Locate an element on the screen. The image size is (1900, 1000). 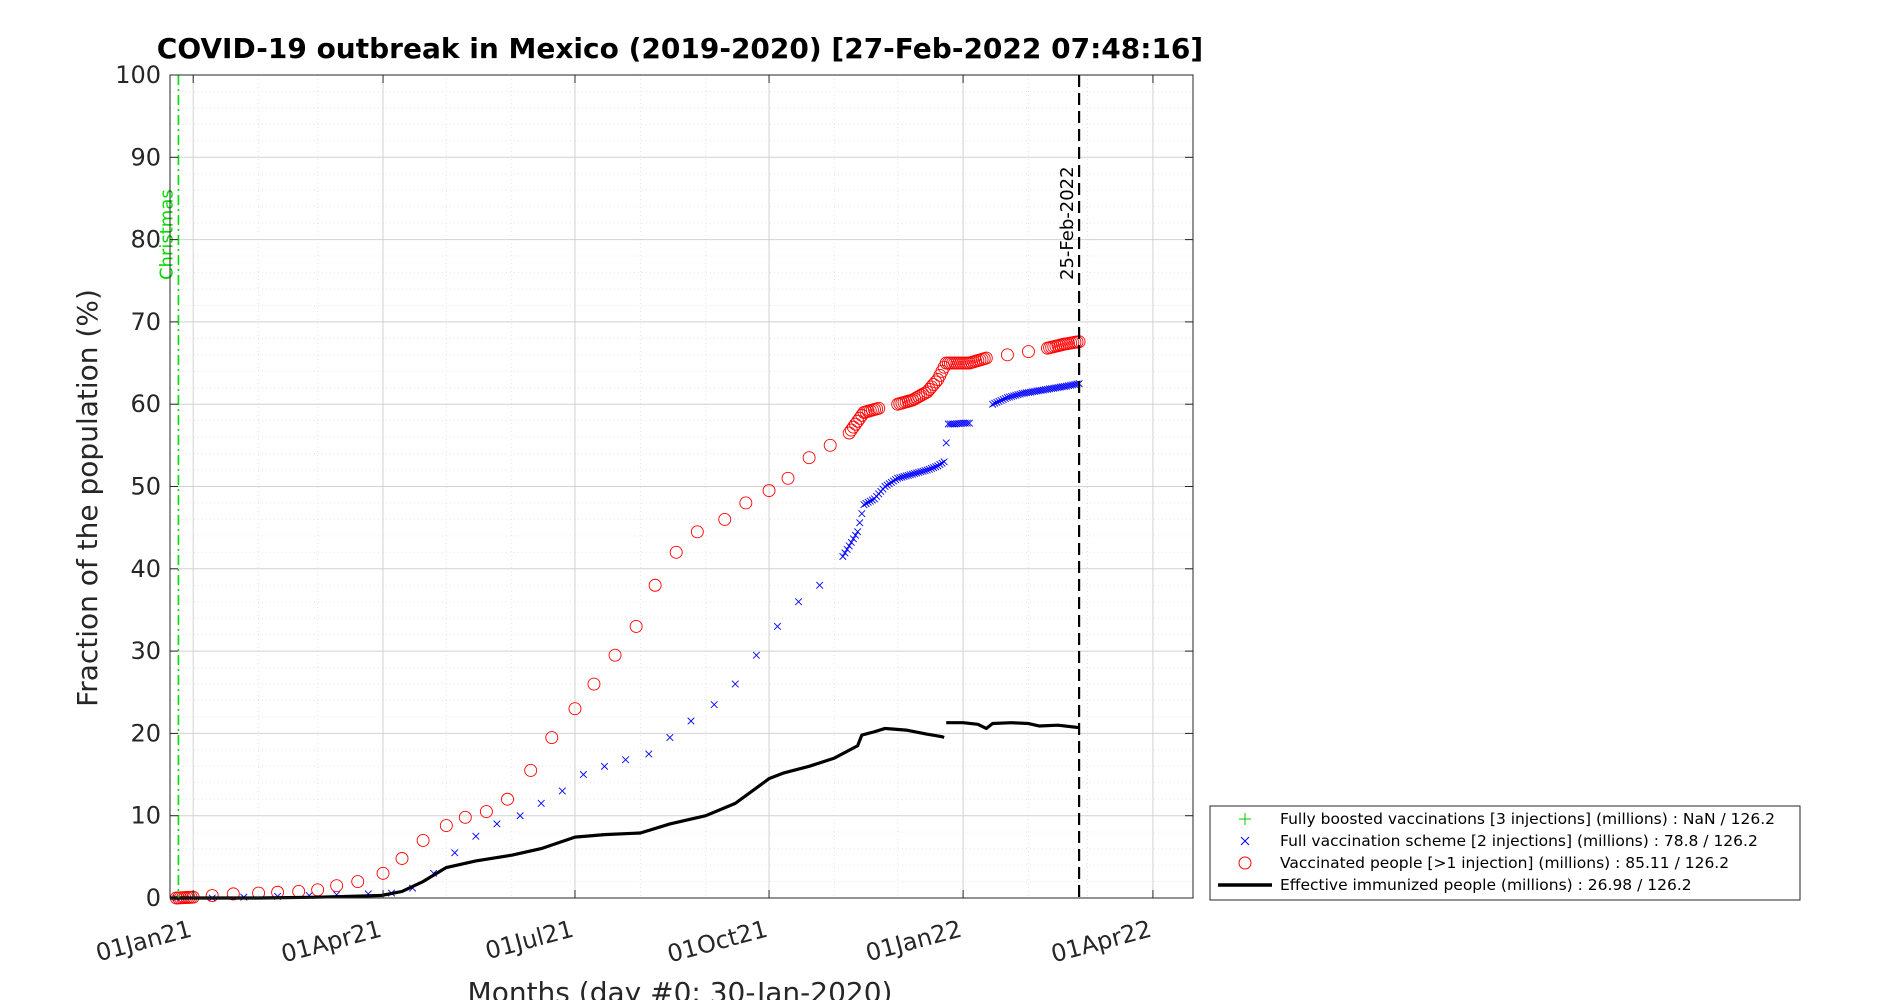
legend-plus-marker is located at coordinates (1245, 819).